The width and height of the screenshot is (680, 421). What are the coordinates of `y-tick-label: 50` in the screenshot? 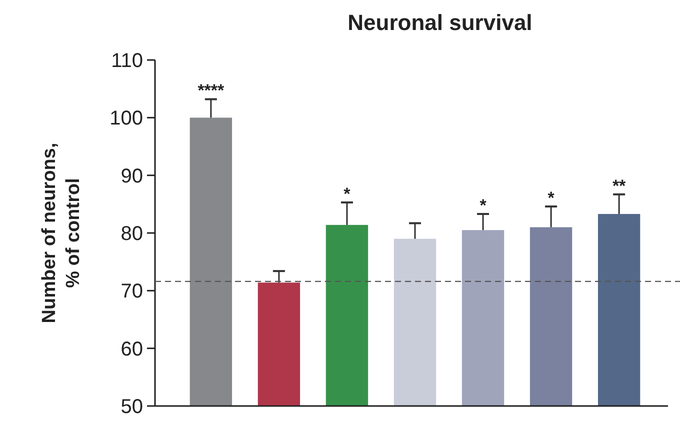 It's located at (131, 407).